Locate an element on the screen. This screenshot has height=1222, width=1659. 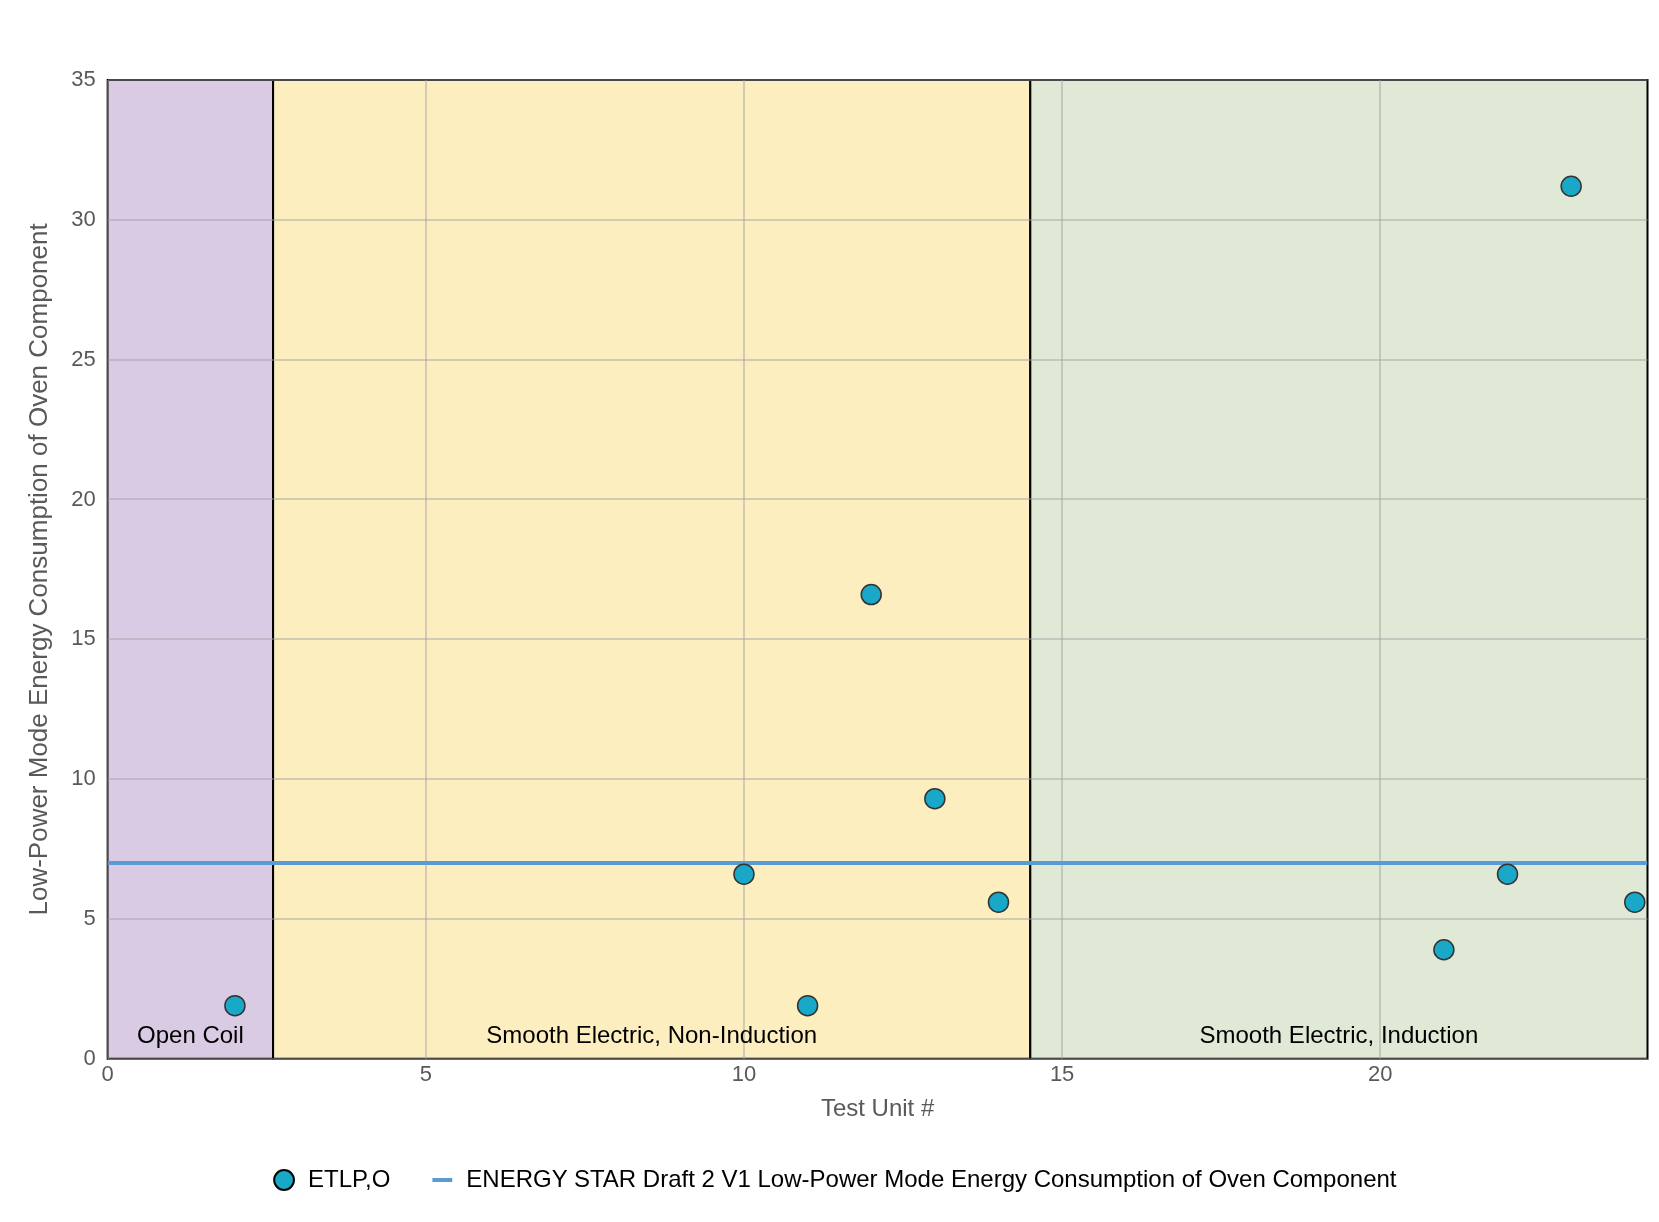
y-axis-title: Low-Power Mode Energy Consumption of Oven Component is located at coordinates (37, 569).